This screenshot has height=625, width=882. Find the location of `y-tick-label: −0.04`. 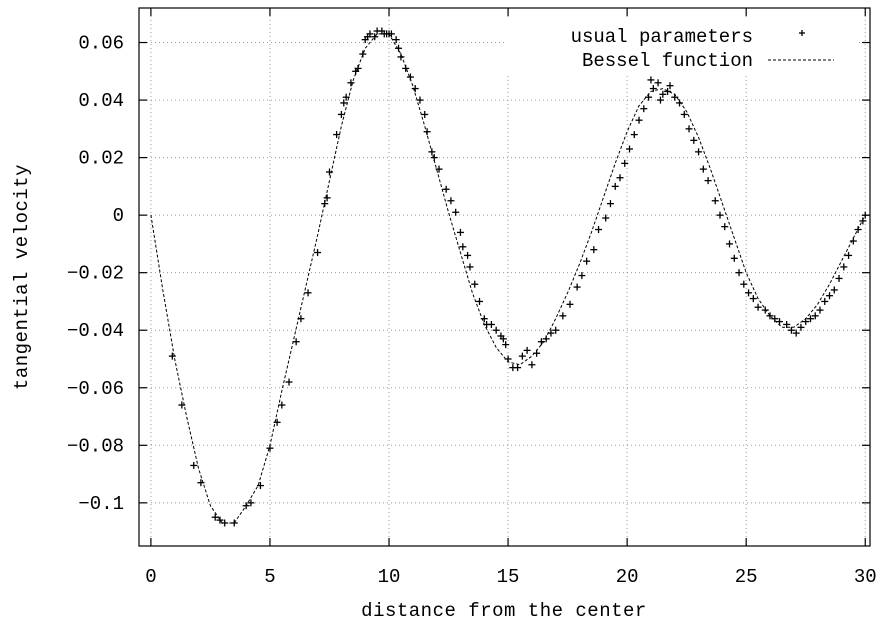

y-tick-label: −0.04 is located at coordinates (95, 331).